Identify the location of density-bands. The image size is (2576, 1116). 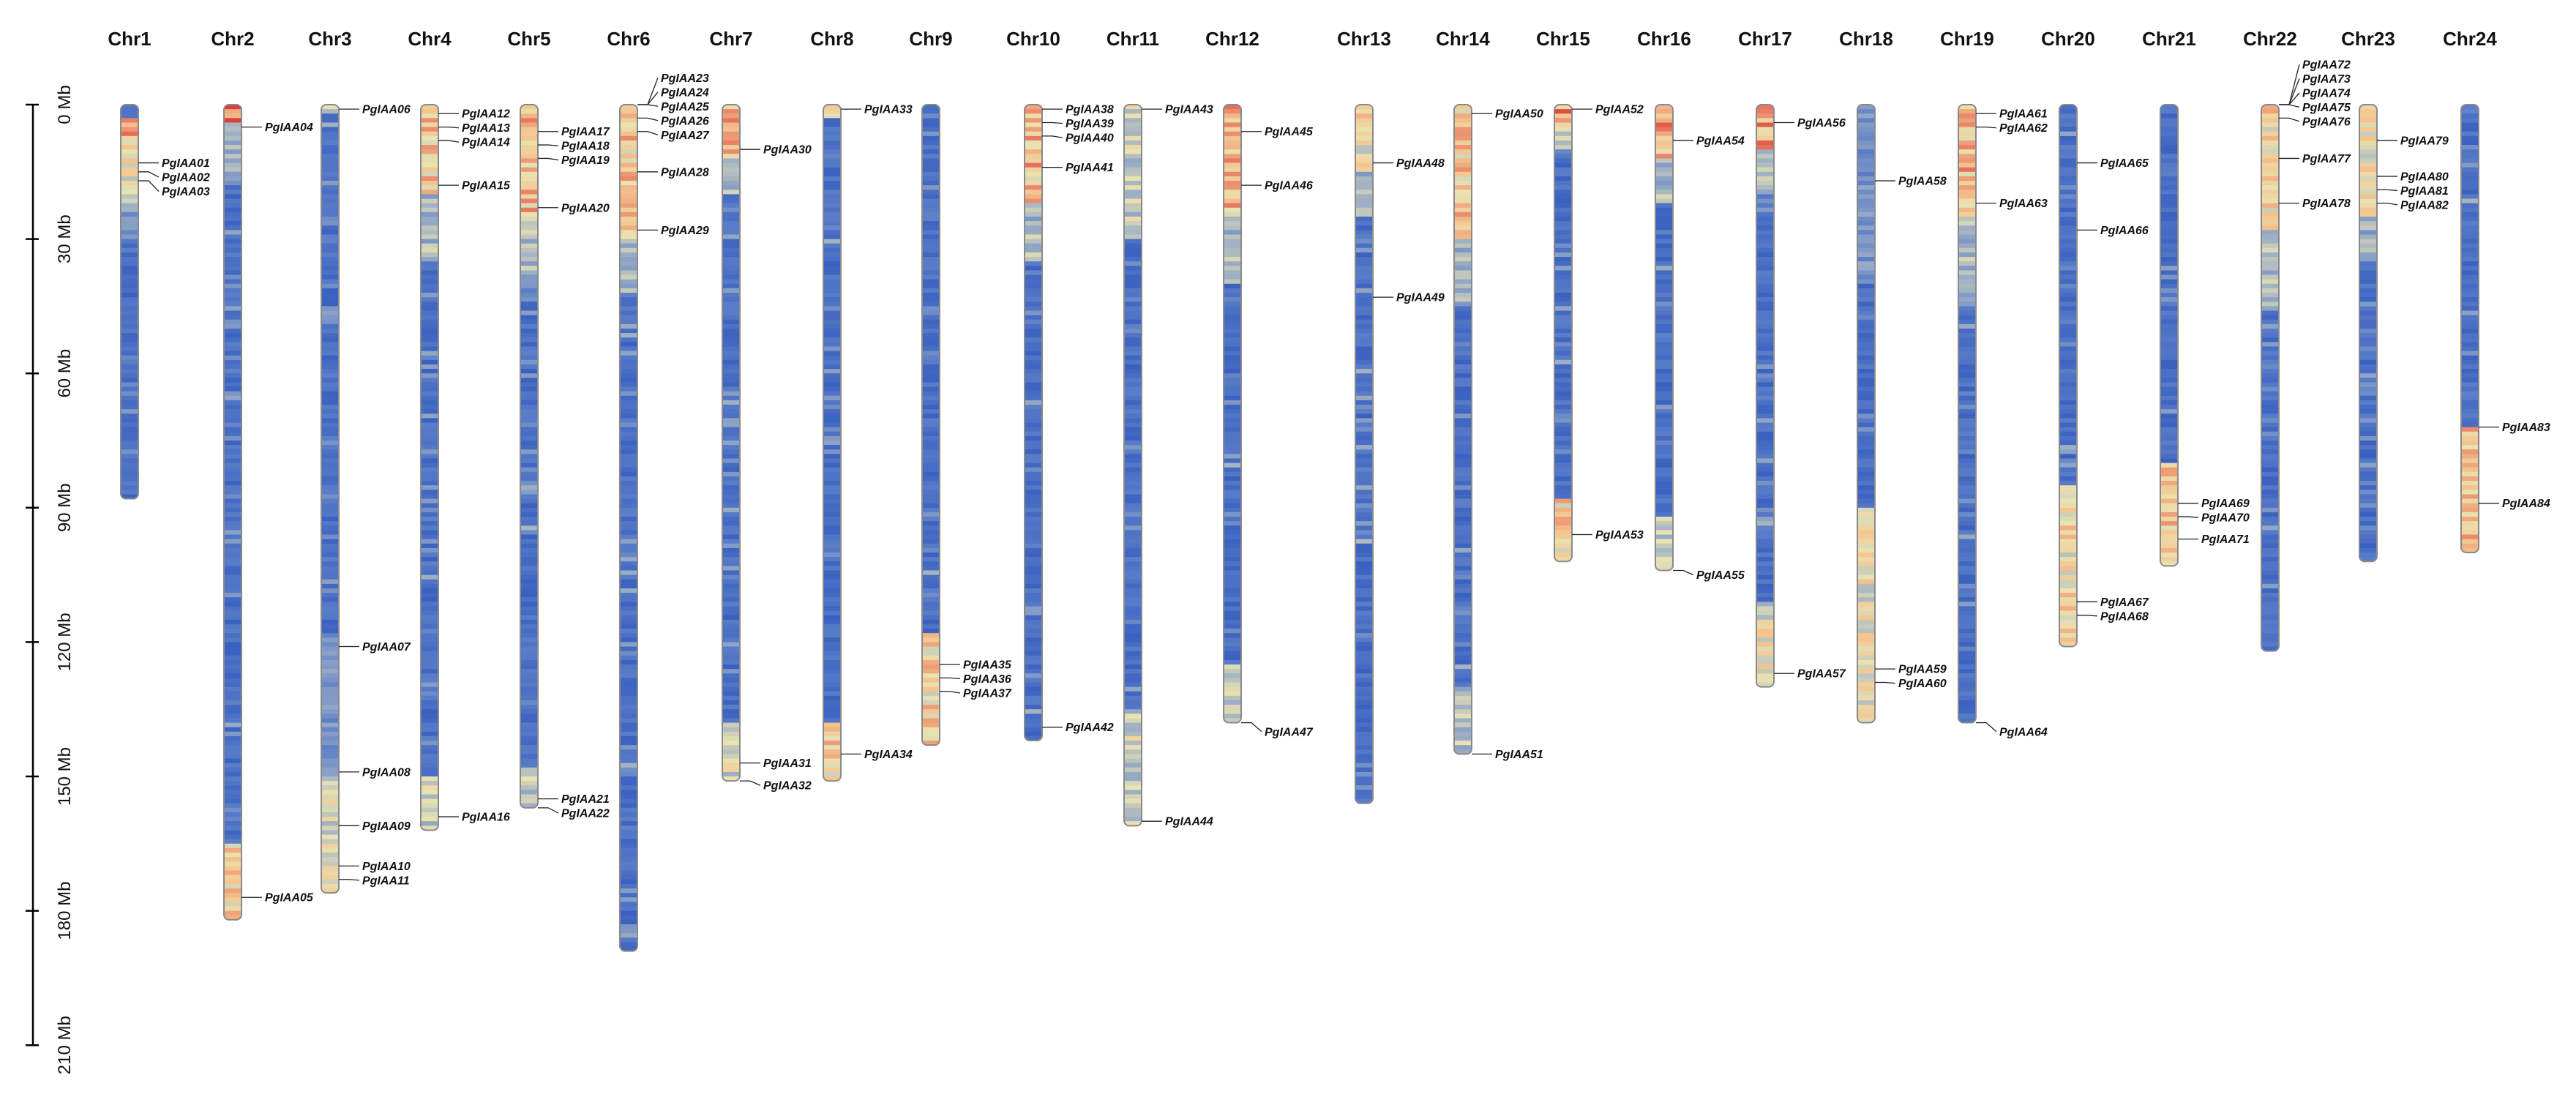
(1664, 338).